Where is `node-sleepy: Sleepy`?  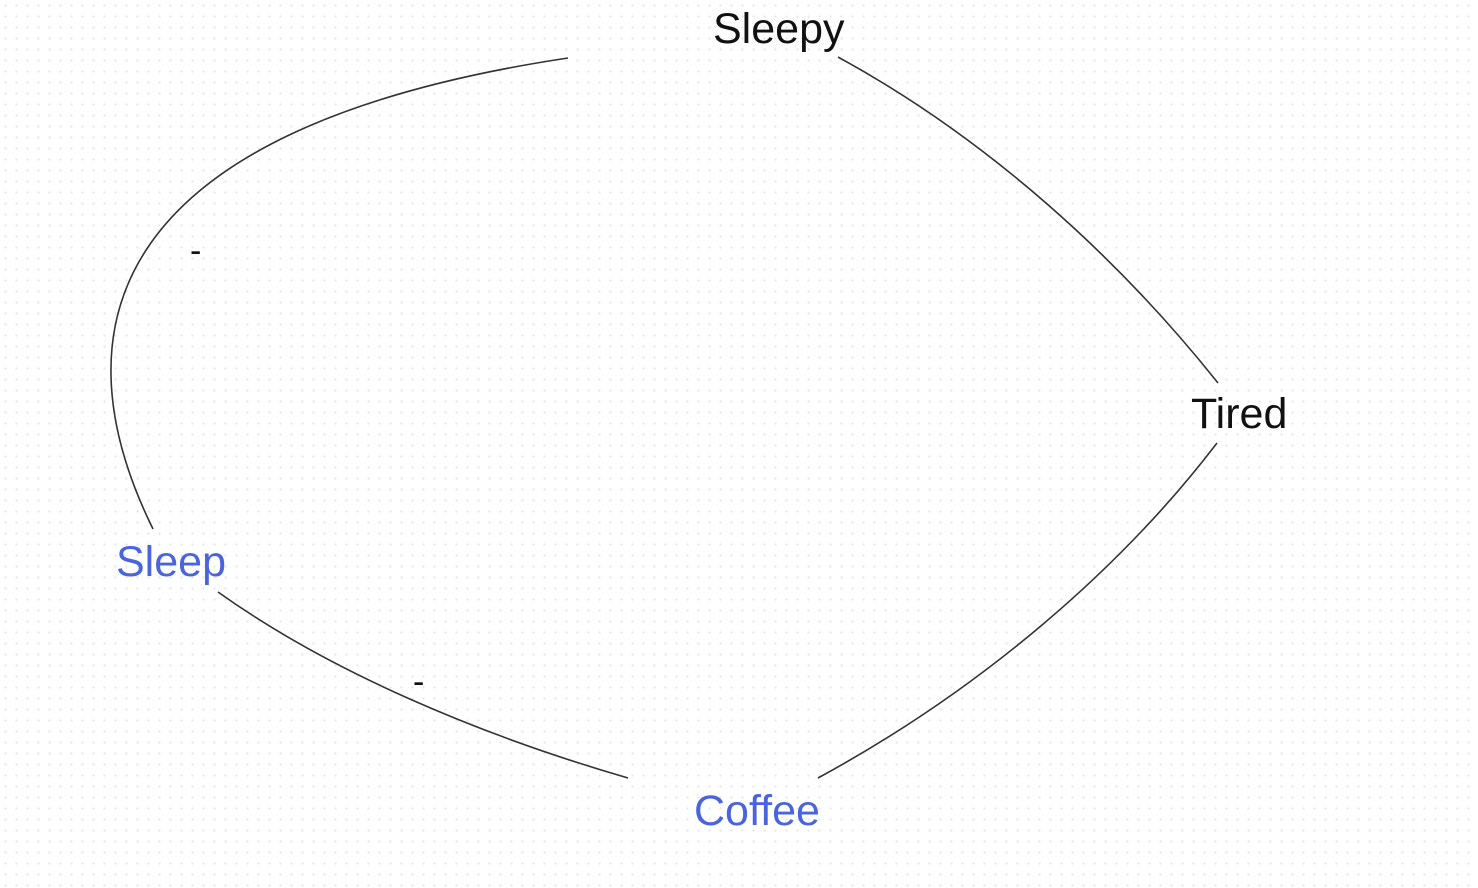 node-sleepy: Sleepy is located at coordinates (779, 29).